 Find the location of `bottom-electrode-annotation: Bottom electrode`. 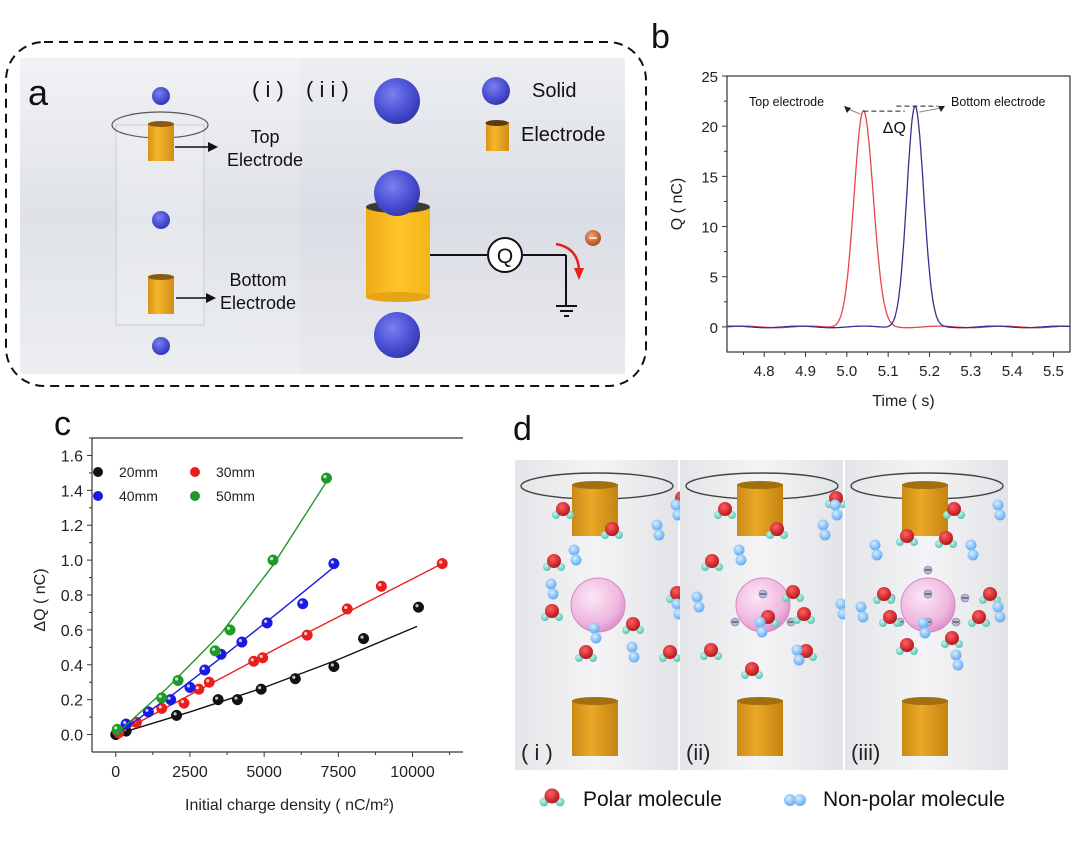

bottom-electrode-annotation: Bottom electrode is located at coordinates (998, 102).